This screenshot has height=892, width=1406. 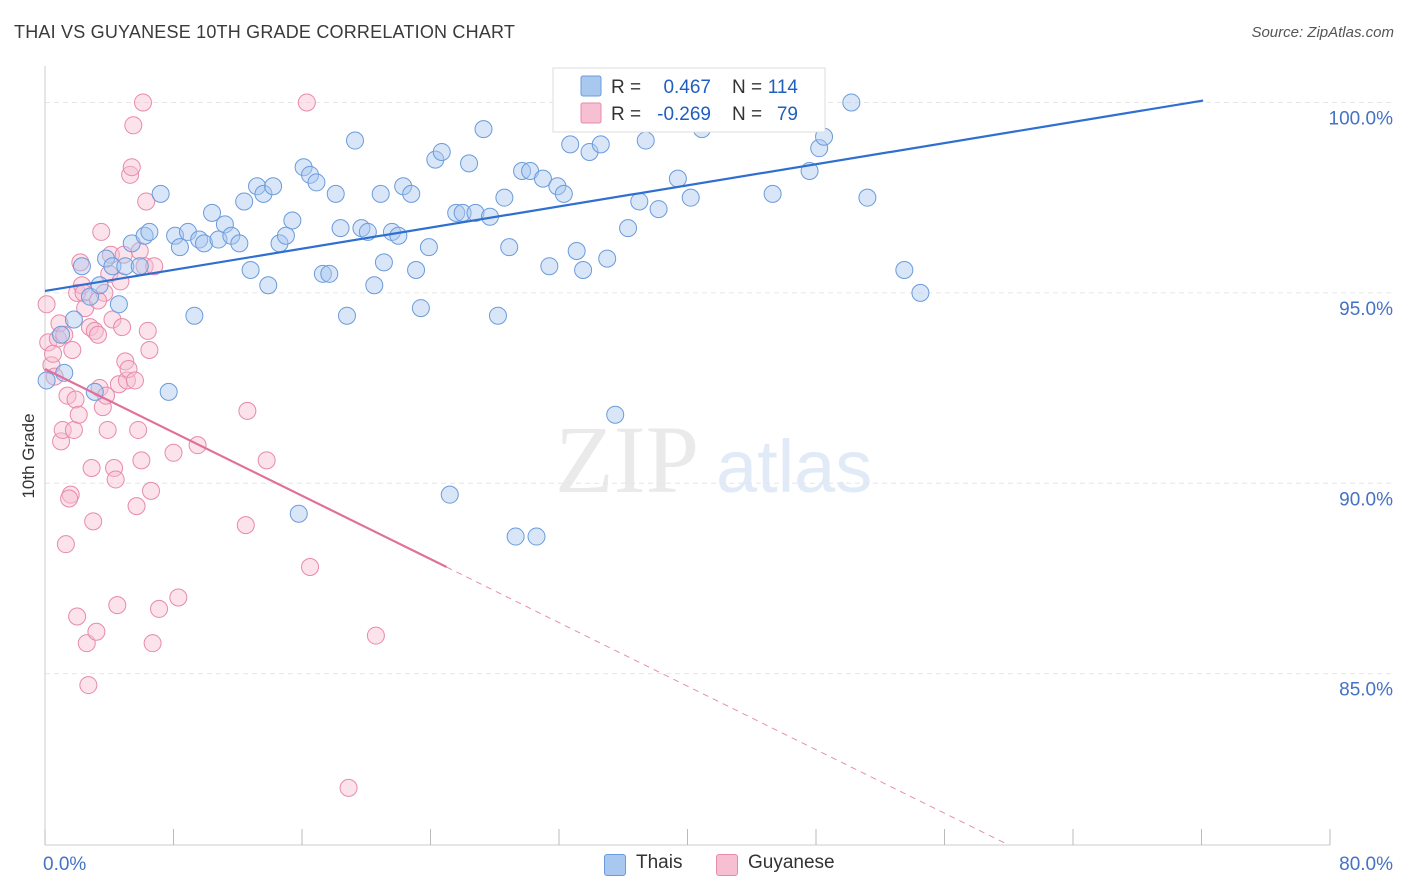 What do you see at coordinates (1366, 864) in the screenshot?
I see `x-tick-label: 80.0%` at bounding box center [1366, 864].